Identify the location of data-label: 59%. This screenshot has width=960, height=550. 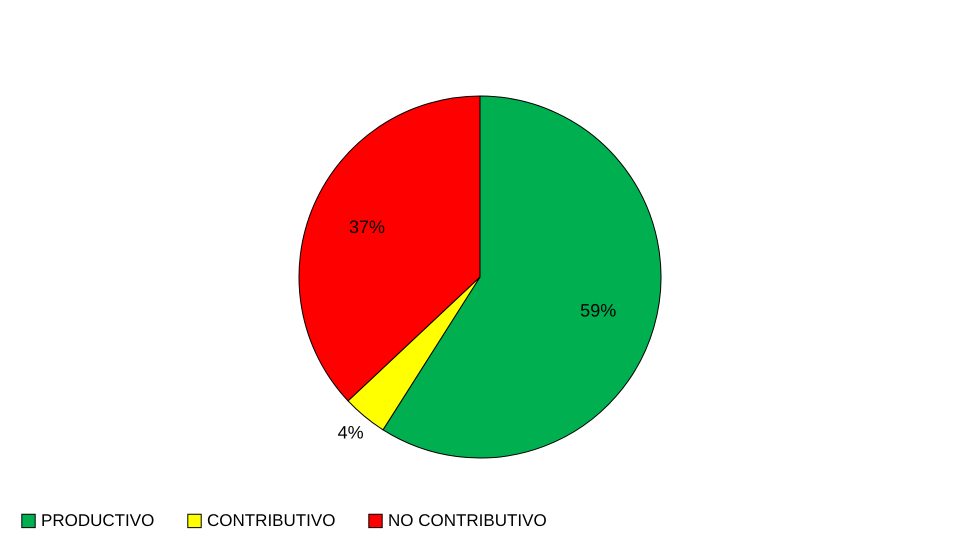
(598, 310).